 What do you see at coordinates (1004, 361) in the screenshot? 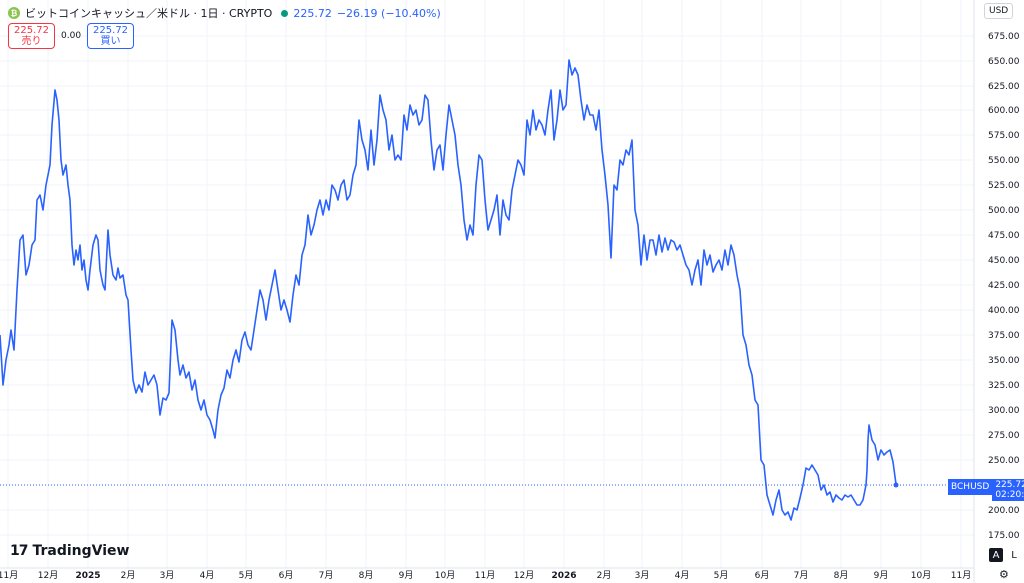
I see `price-tick-label: 350.00` at bounding box center [1004, 361].